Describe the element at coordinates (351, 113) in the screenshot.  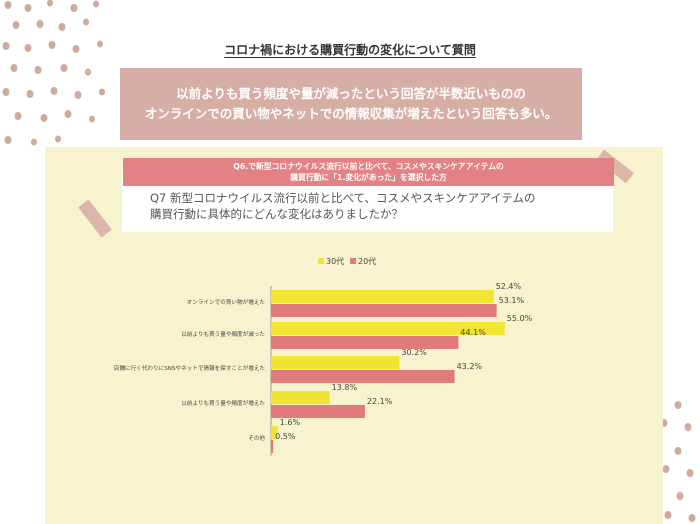
I see `summary-line-2: オンラインでの買い物やネットでの情報収集が増えたという回答も多い。` at that location.